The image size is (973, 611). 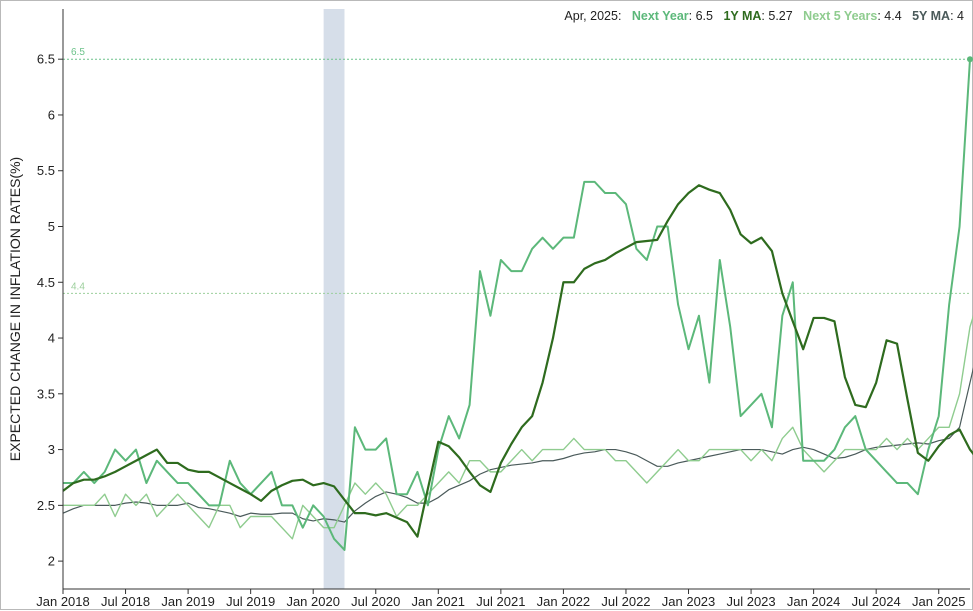 I want to click on x-tick-label: Jan 2025, so click(x=939, y=601).